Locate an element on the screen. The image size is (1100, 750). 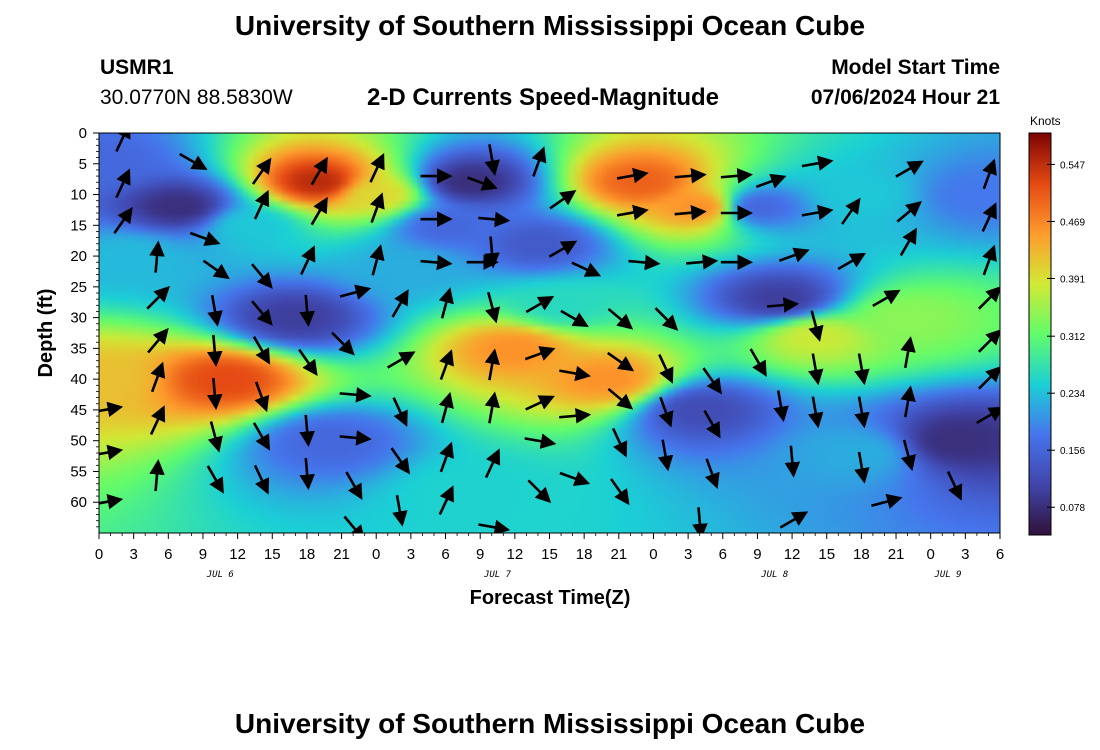
x-tick-label: 15 is located at coordinates (272, 554).